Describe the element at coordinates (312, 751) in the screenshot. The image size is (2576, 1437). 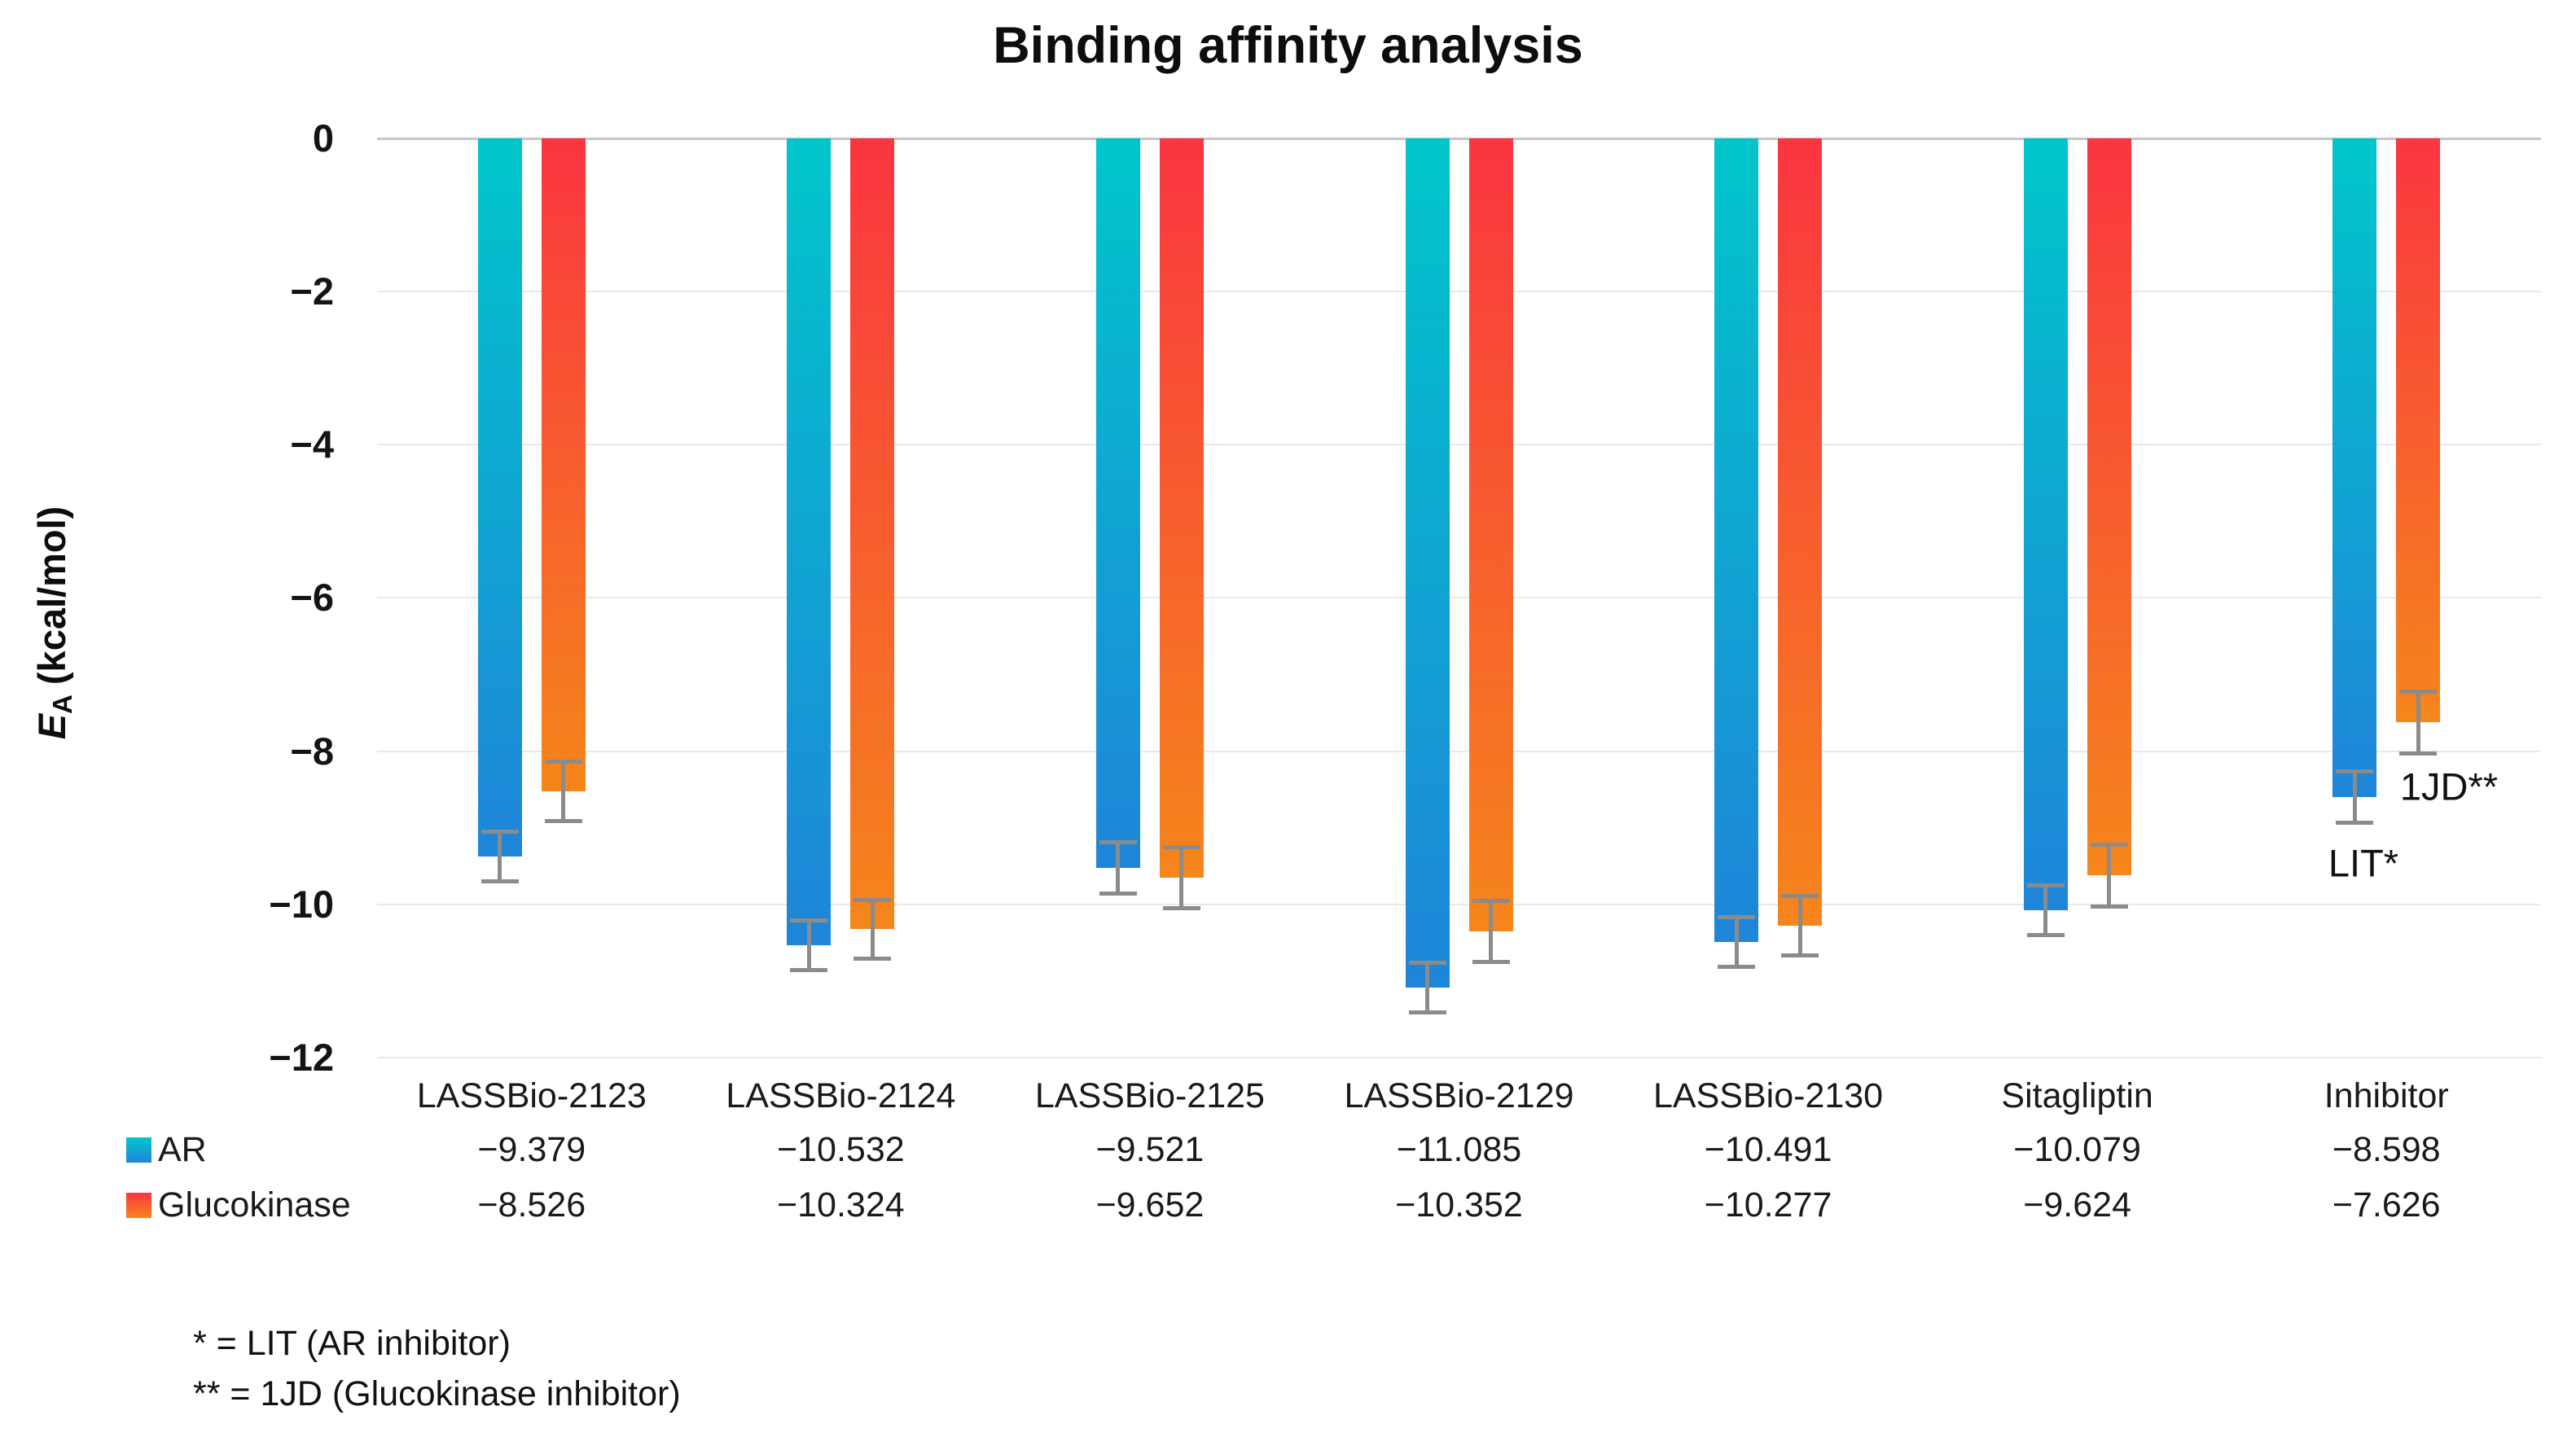
I see `y-tick-label: −8` at that location.